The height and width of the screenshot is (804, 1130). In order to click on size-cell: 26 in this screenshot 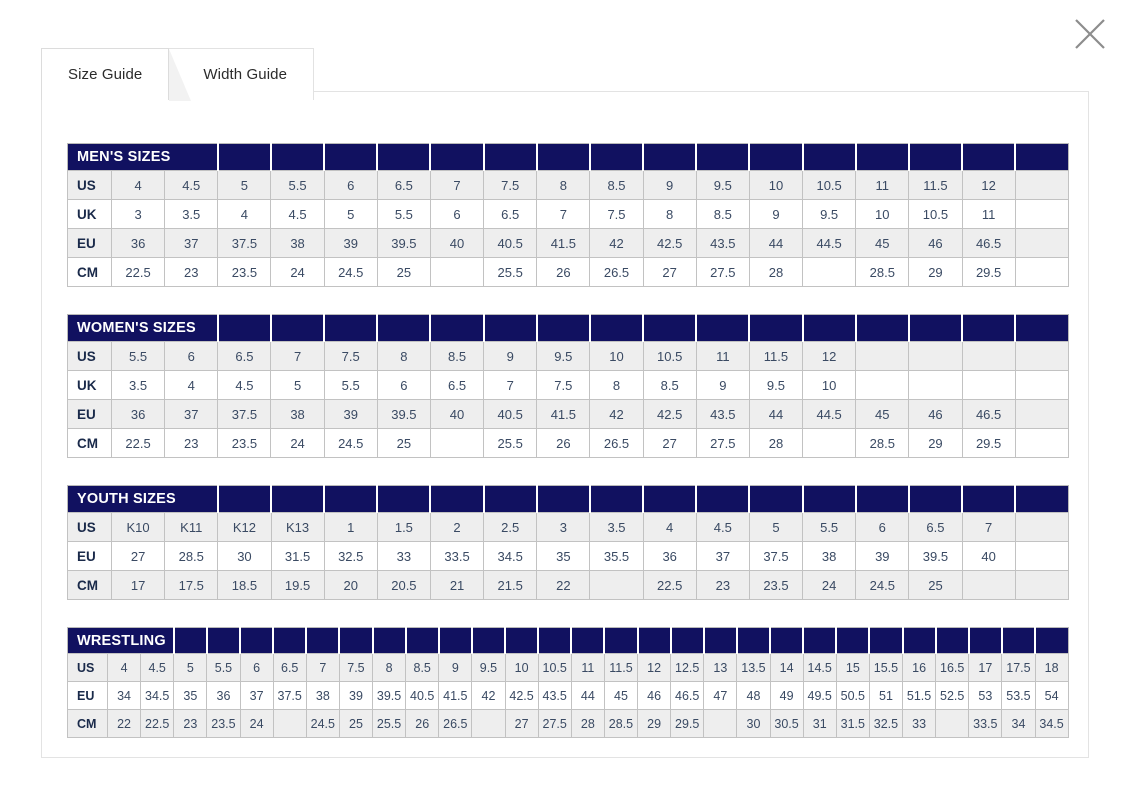, I will do `click(422, 723)`.